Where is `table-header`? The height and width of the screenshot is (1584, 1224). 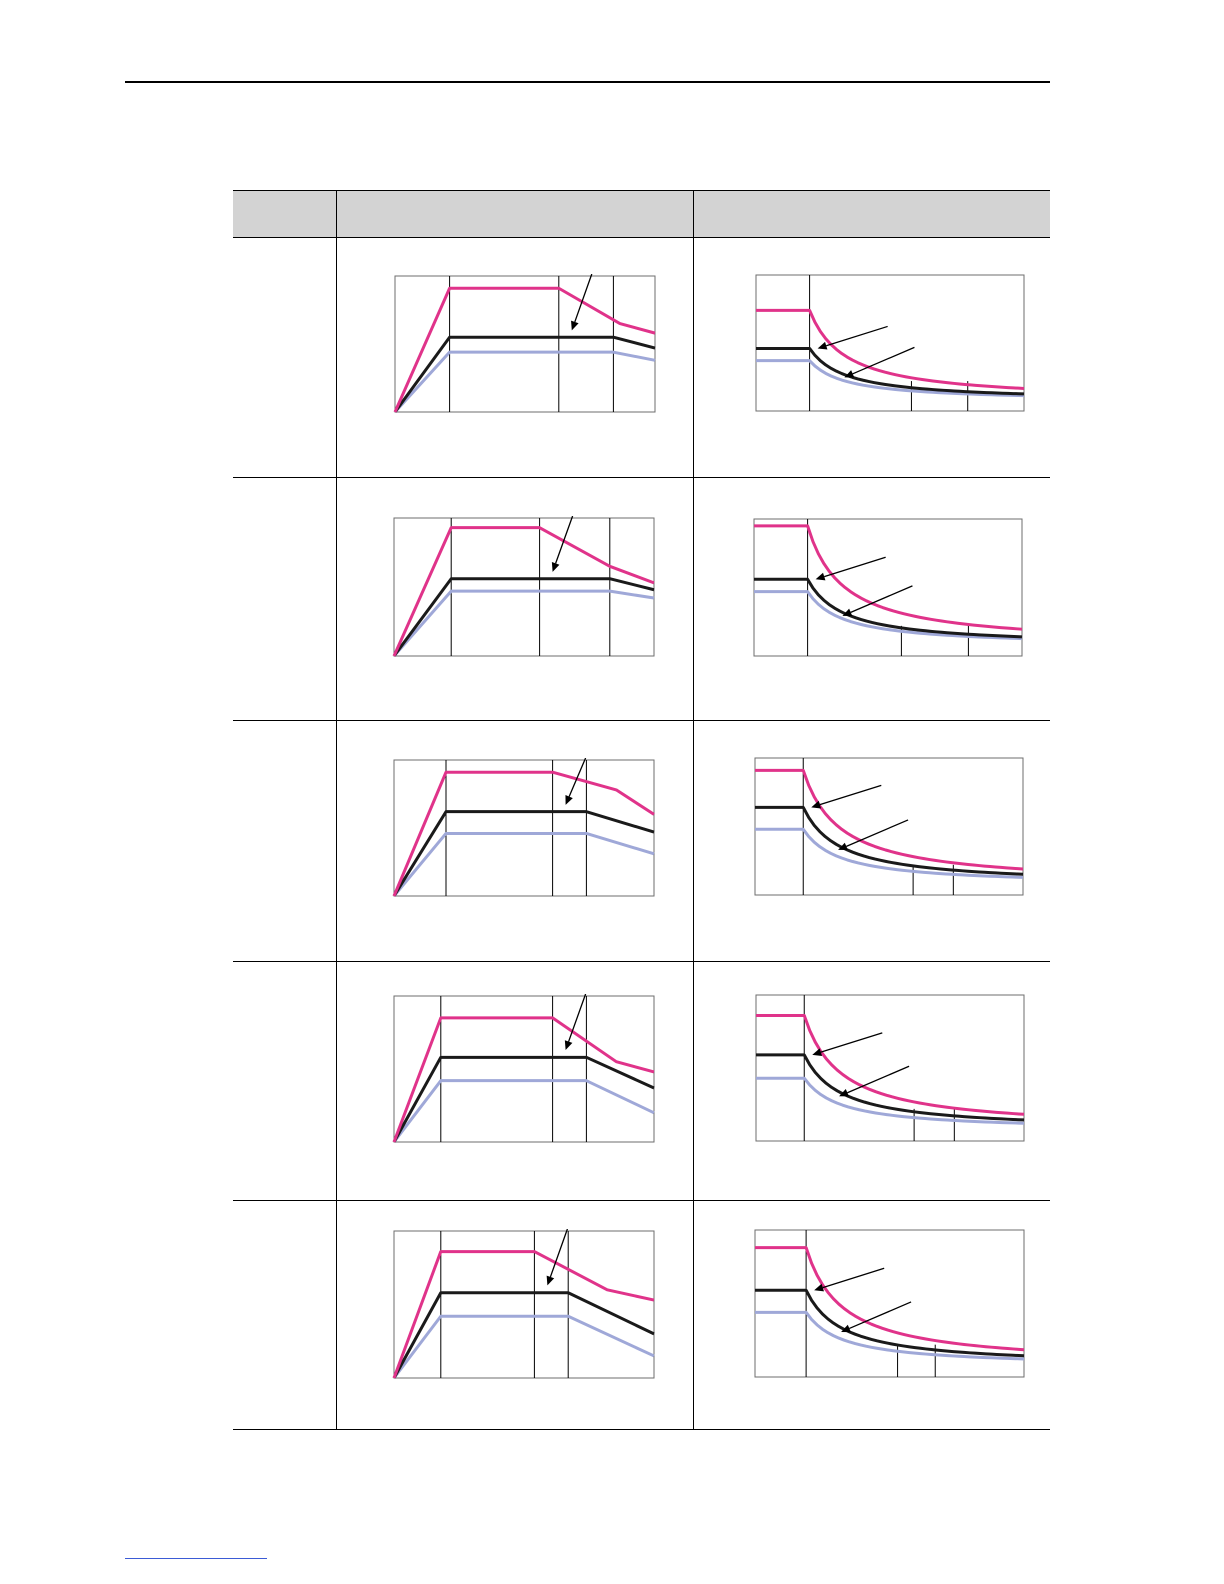
table-header is located at coordinates (641, 214).